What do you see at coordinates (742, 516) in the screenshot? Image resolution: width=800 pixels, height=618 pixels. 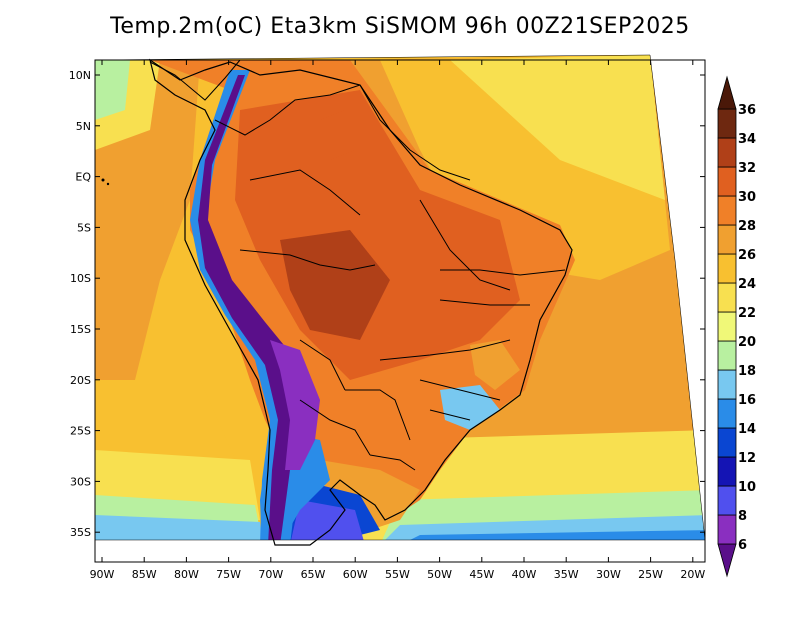 I see `colorbar-label: 8` at bounding box center [742, 516].